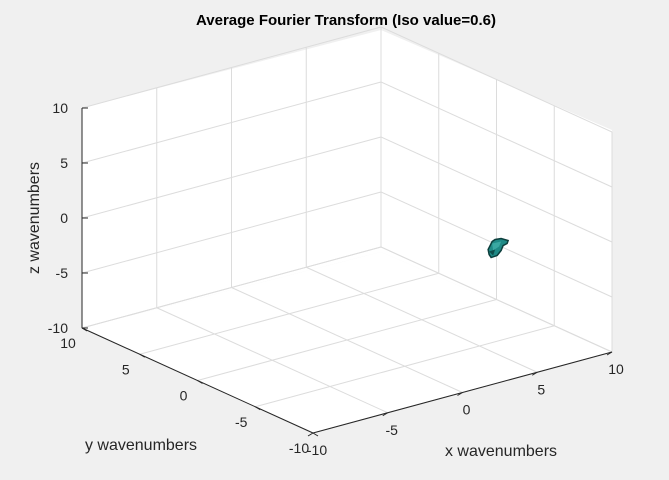 The width and height of the screenshot is (669, 480). What do you see at coordinates (58, 328) in the screenshot?
I see `z-tick-label: -10` at bounding box center [58, 328].